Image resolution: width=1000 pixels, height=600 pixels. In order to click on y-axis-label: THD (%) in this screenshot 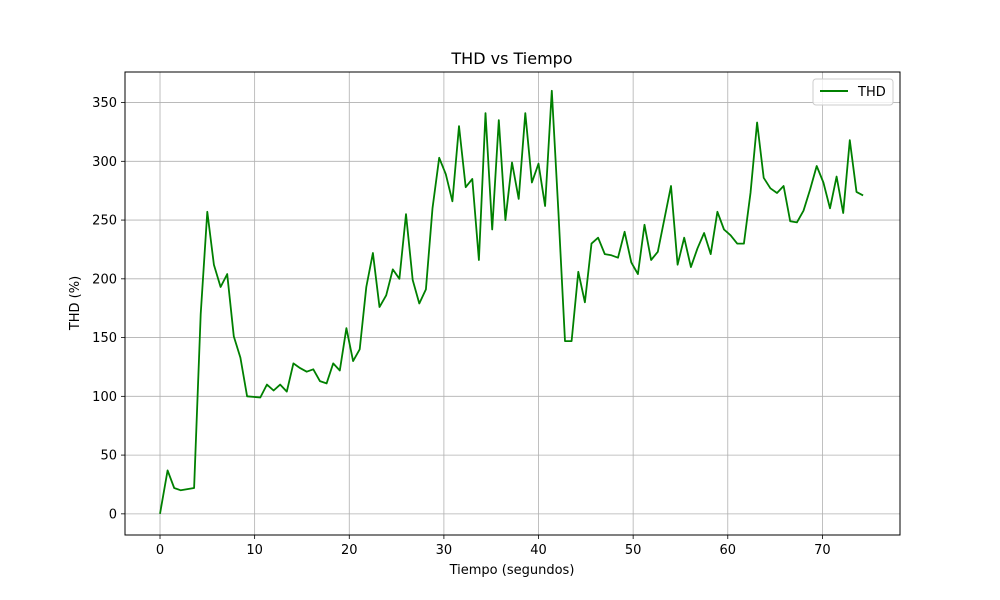, I will do `click(75, 303)`.